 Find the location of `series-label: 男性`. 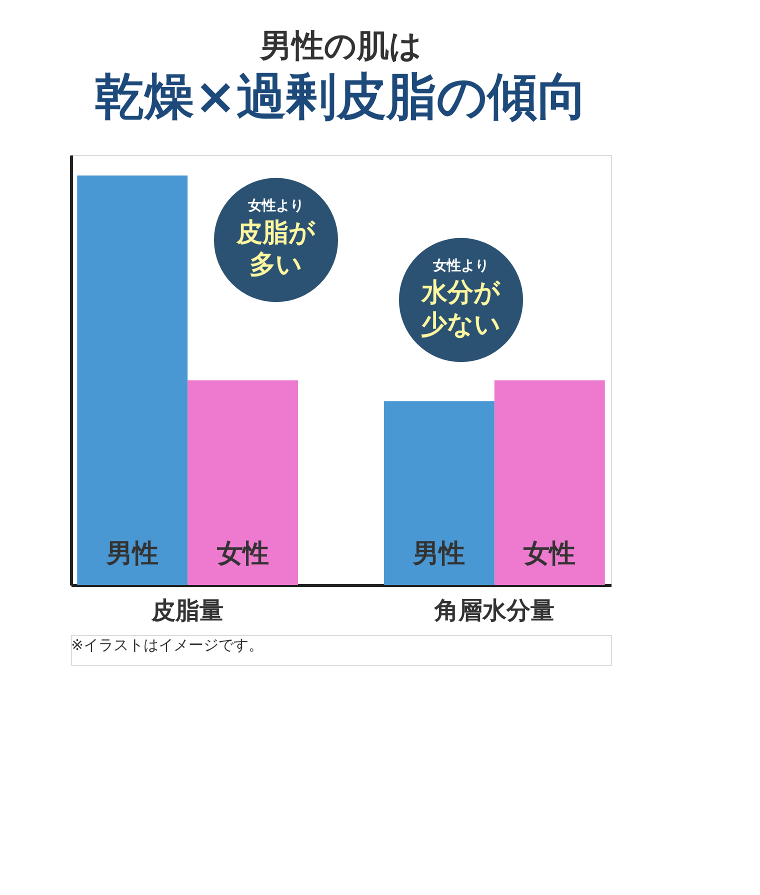

series-label: 男性 is located at coordinates (131, 554).